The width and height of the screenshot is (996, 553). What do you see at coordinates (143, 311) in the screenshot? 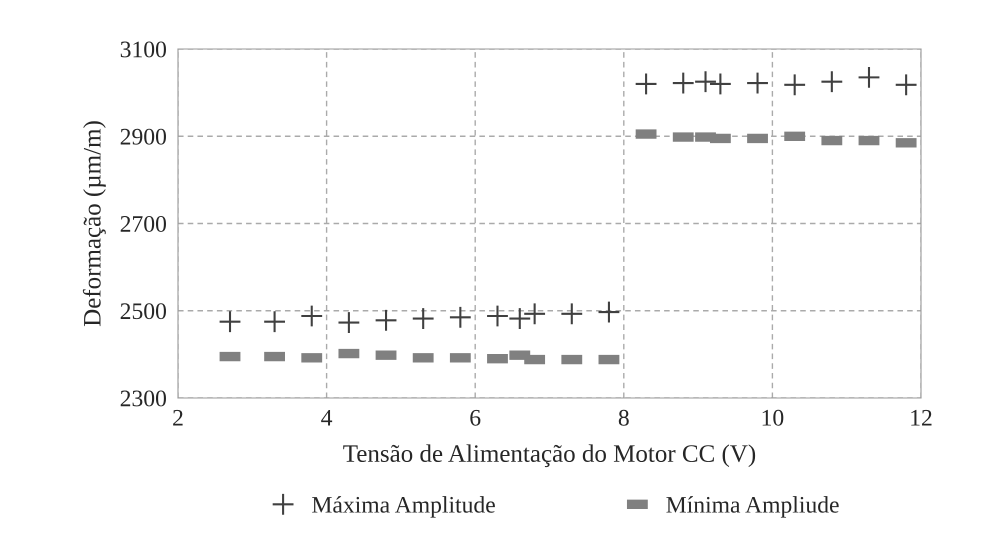
I see `y-tick-label: 2500` at bounding box center [143, 311].